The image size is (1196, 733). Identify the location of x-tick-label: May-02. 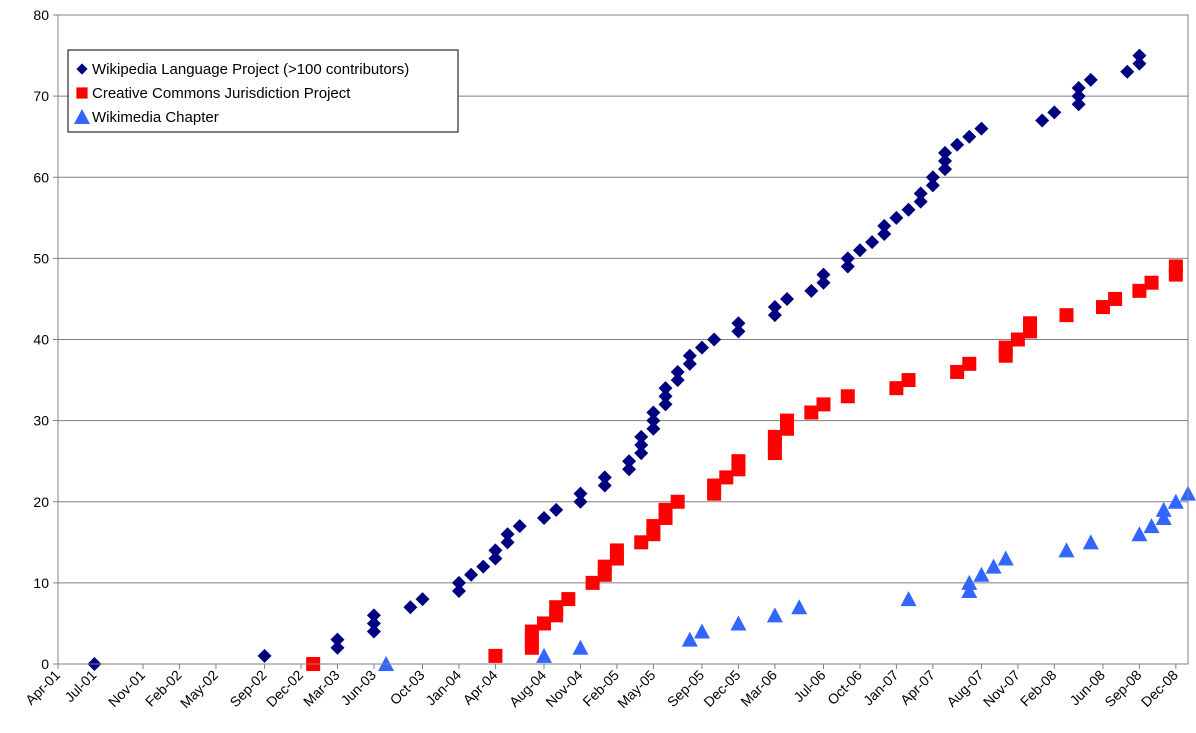
(199, 689).